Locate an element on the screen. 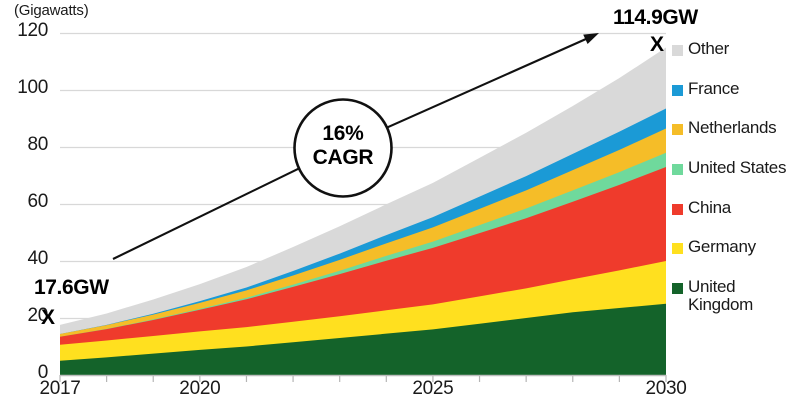  cagr-arrow-lower-segment is located at coordinates (206, 213).